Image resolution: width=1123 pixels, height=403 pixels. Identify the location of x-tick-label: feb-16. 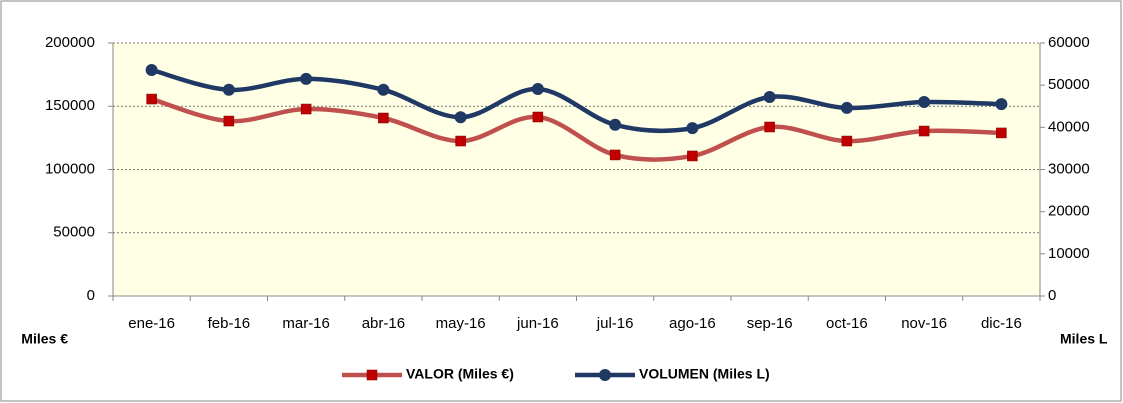
(229, 323).